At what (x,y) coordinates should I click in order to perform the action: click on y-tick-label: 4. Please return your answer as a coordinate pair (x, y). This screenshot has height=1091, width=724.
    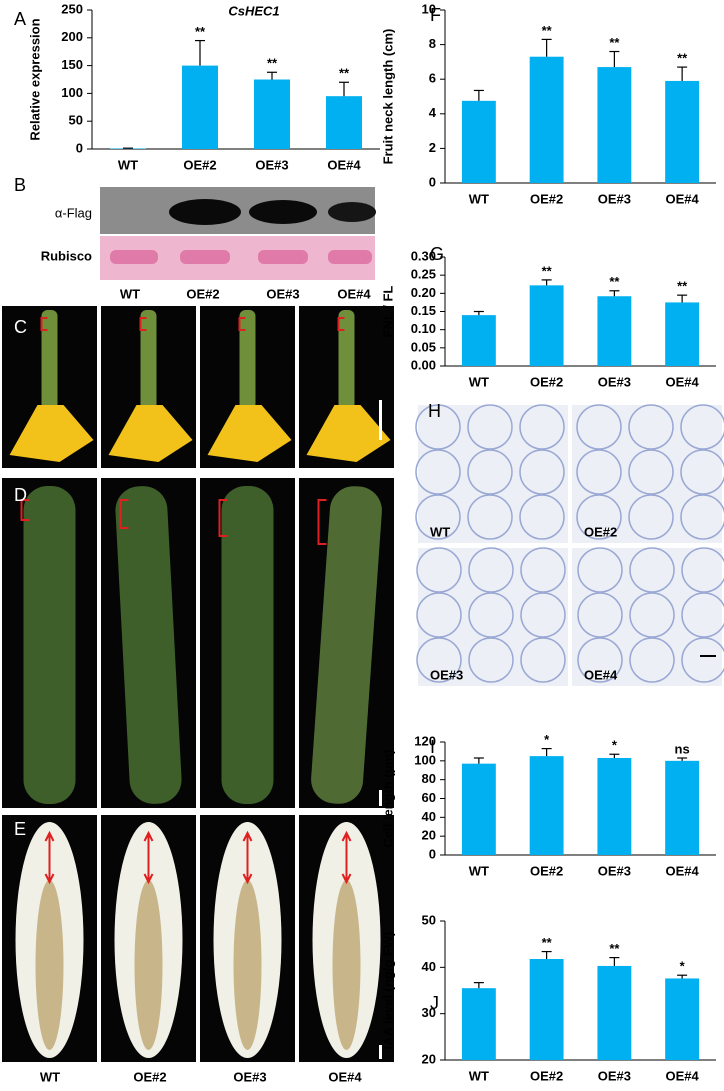
    Looking at the image, I should click on (433, 112).